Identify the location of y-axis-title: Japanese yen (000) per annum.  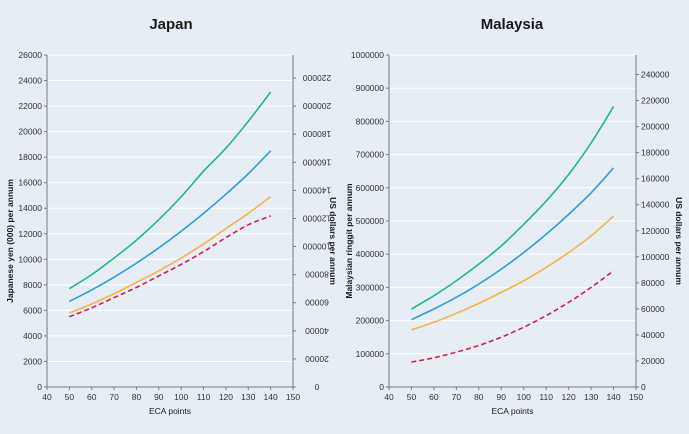
(10, 241).